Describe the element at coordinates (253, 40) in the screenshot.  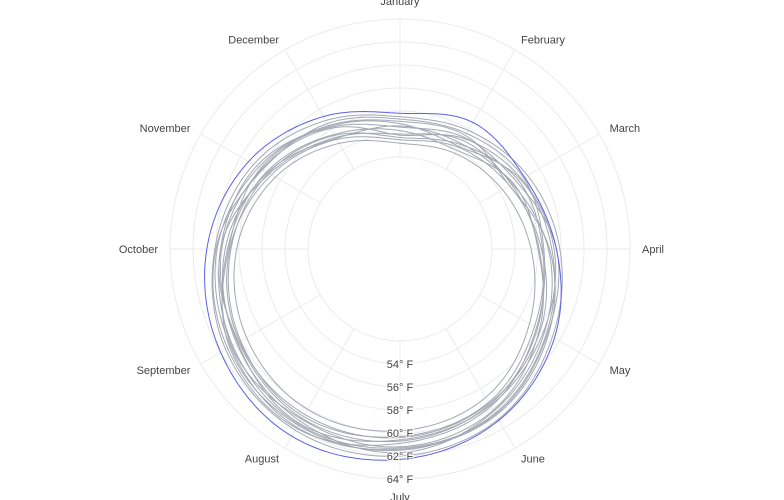
I see `month-label: December` at that location.